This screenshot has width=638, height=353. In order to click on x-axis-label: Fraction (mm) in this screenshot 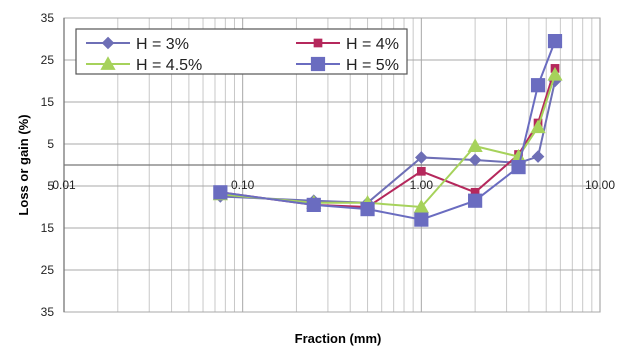, I will do `click(338, 338)`.